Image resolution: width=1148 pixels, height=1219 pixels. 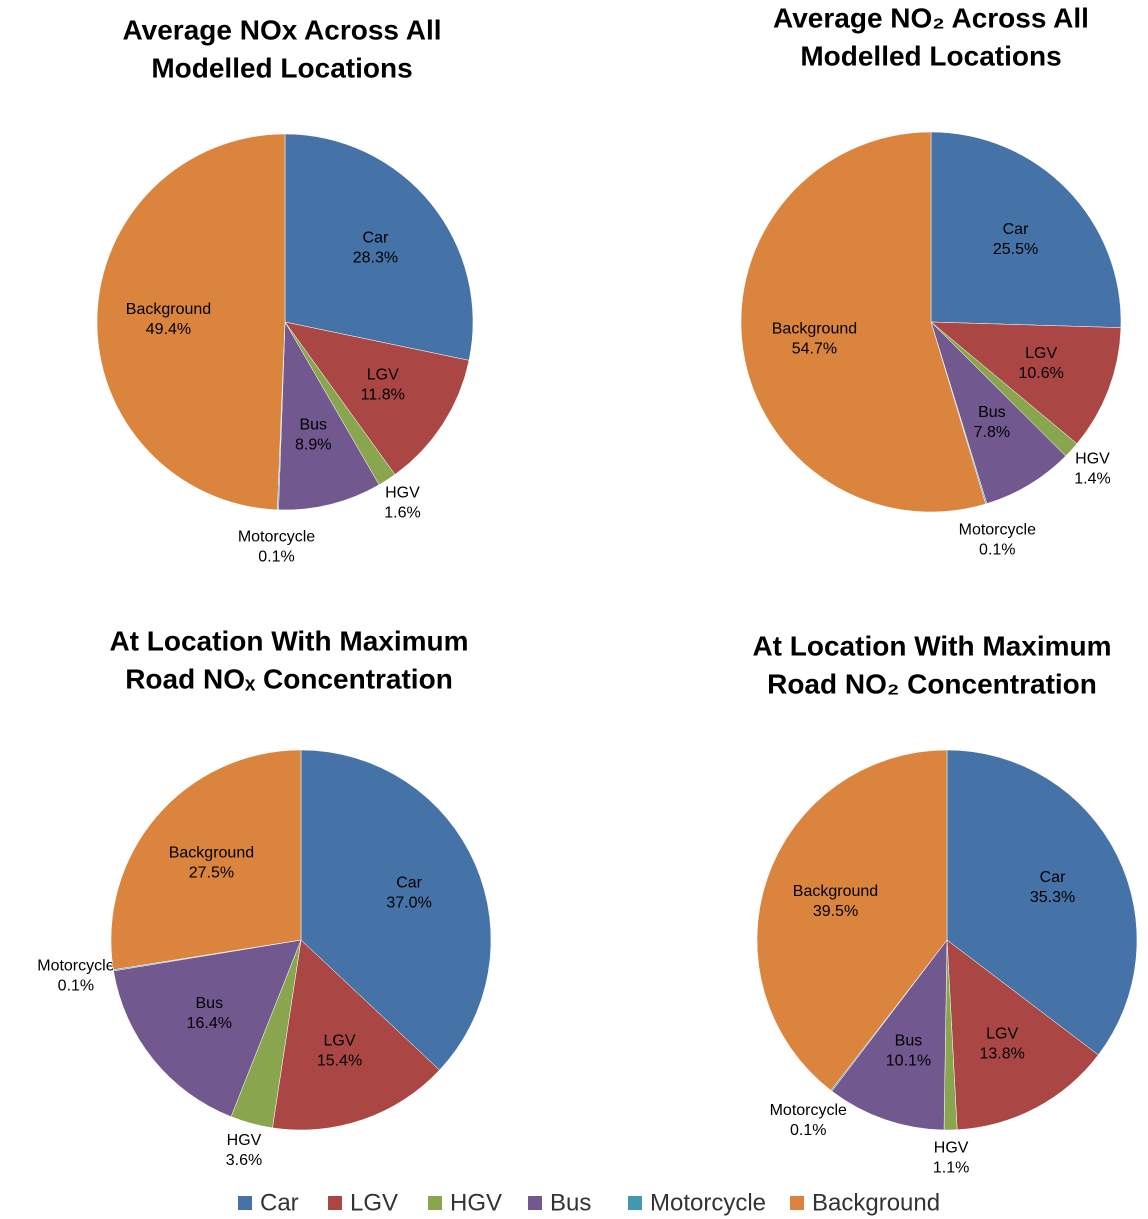 What do you see at coordinates (835, 911) in the screenshot?
I see `slice-value: 39.5%` at bounding box center [835, 911].